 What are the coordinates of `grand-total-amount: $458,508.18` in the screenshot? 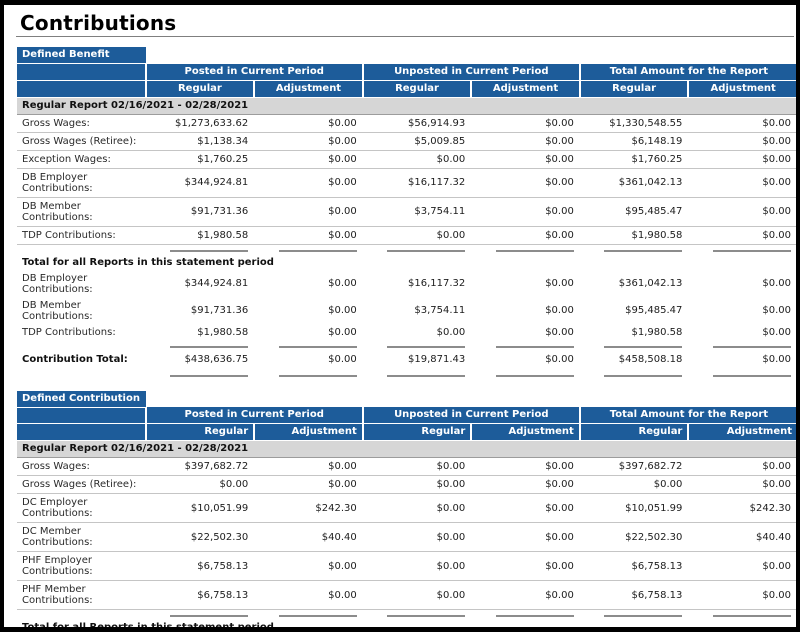 It's located at (650, 359).